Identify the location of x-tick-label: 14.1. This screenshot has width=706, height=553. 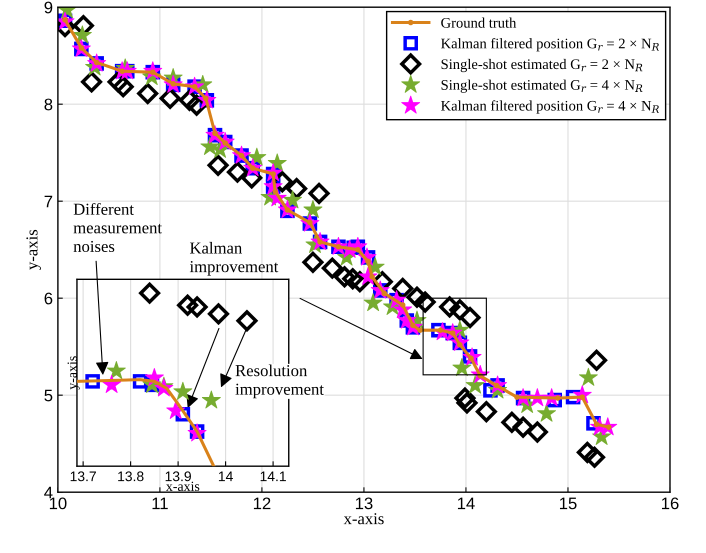
(273, 477).